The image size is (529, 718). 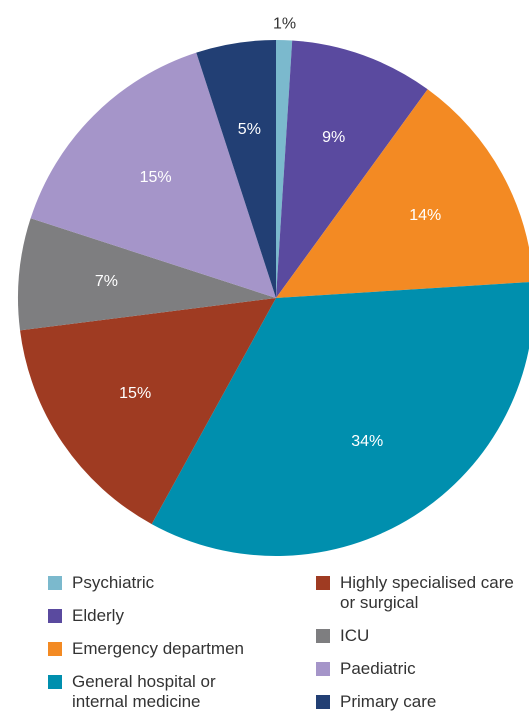 What do you see at coordinates (367, 441) in the screenshot?
I see `slice-label: 34%` at bounding box center [367, 441].